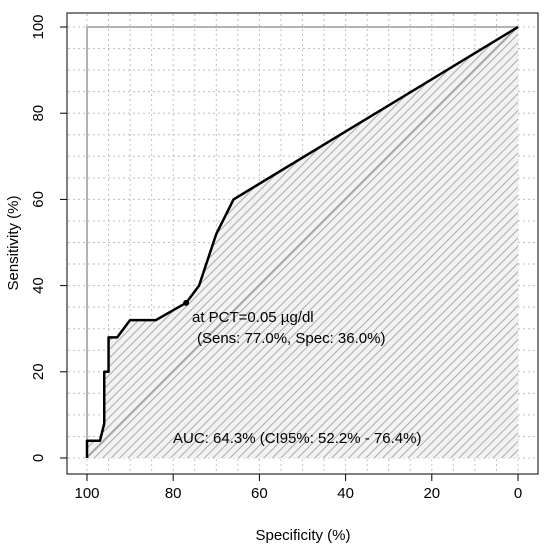  What do you see at coordinates (186, 302) in the screenshot?
I see `threshold-point` at bounding box center [186, 302].